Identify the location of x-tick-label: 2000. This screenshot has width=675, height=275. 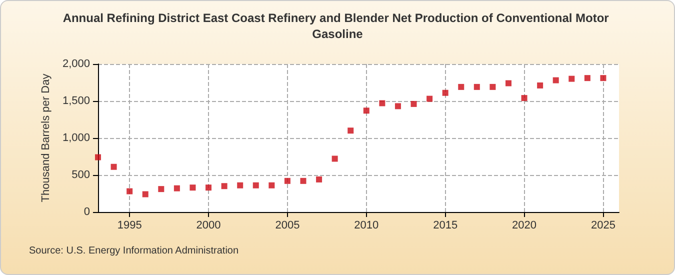
(208, 226).